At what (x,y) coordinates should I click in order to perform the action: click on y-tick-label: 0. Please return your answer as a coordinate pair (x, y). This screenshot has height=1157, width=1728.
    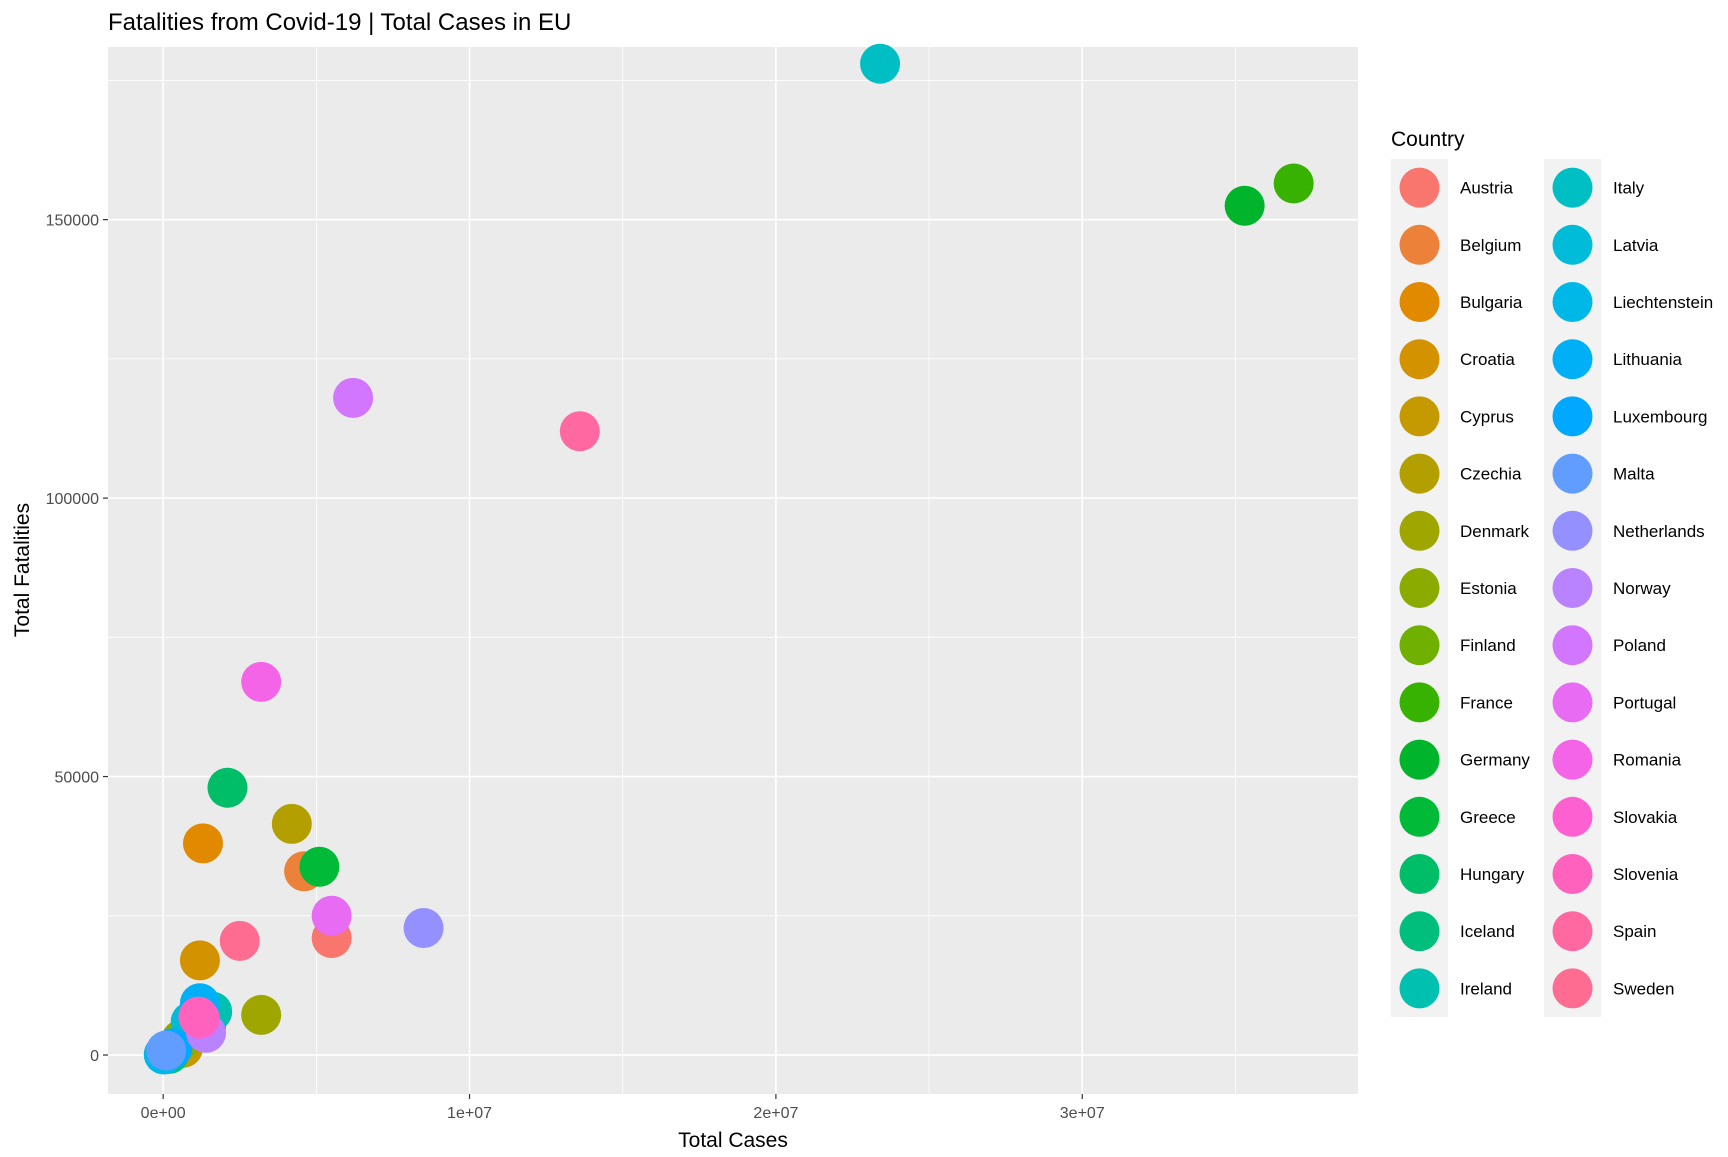
    Looking at the image, I should click on (94, 1056).